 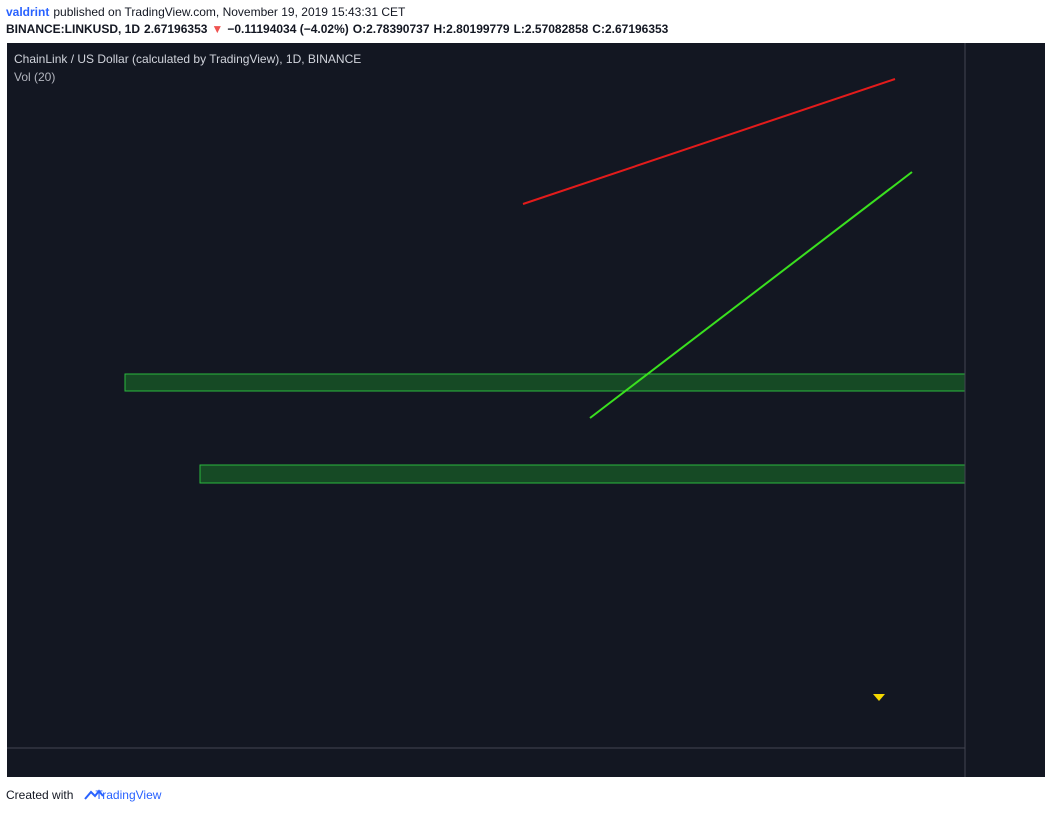 I want to click on arrow: ▼, so click(x=217, y=29).